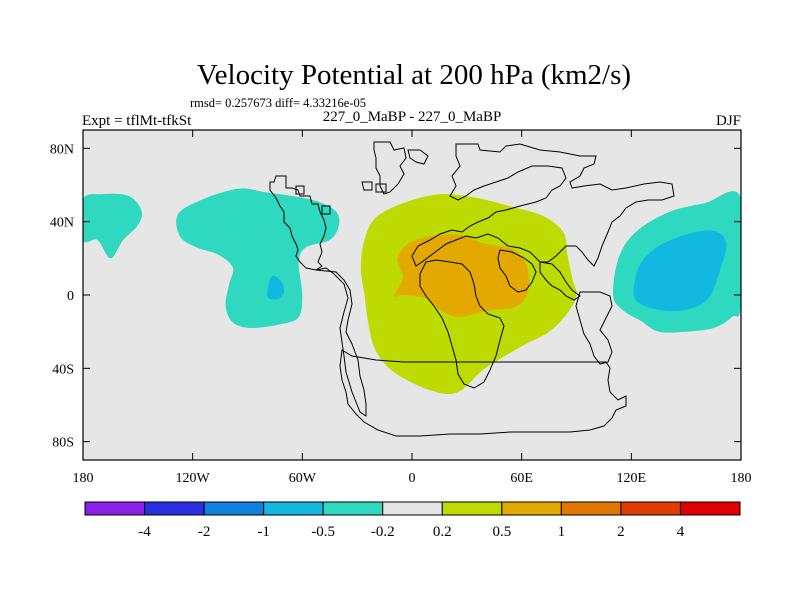 The image size is (800, 600). What do you see at coordinates (412, 478) in the screenshot?
I see `x-tick-label: 0` at bounding box center [412, 478].